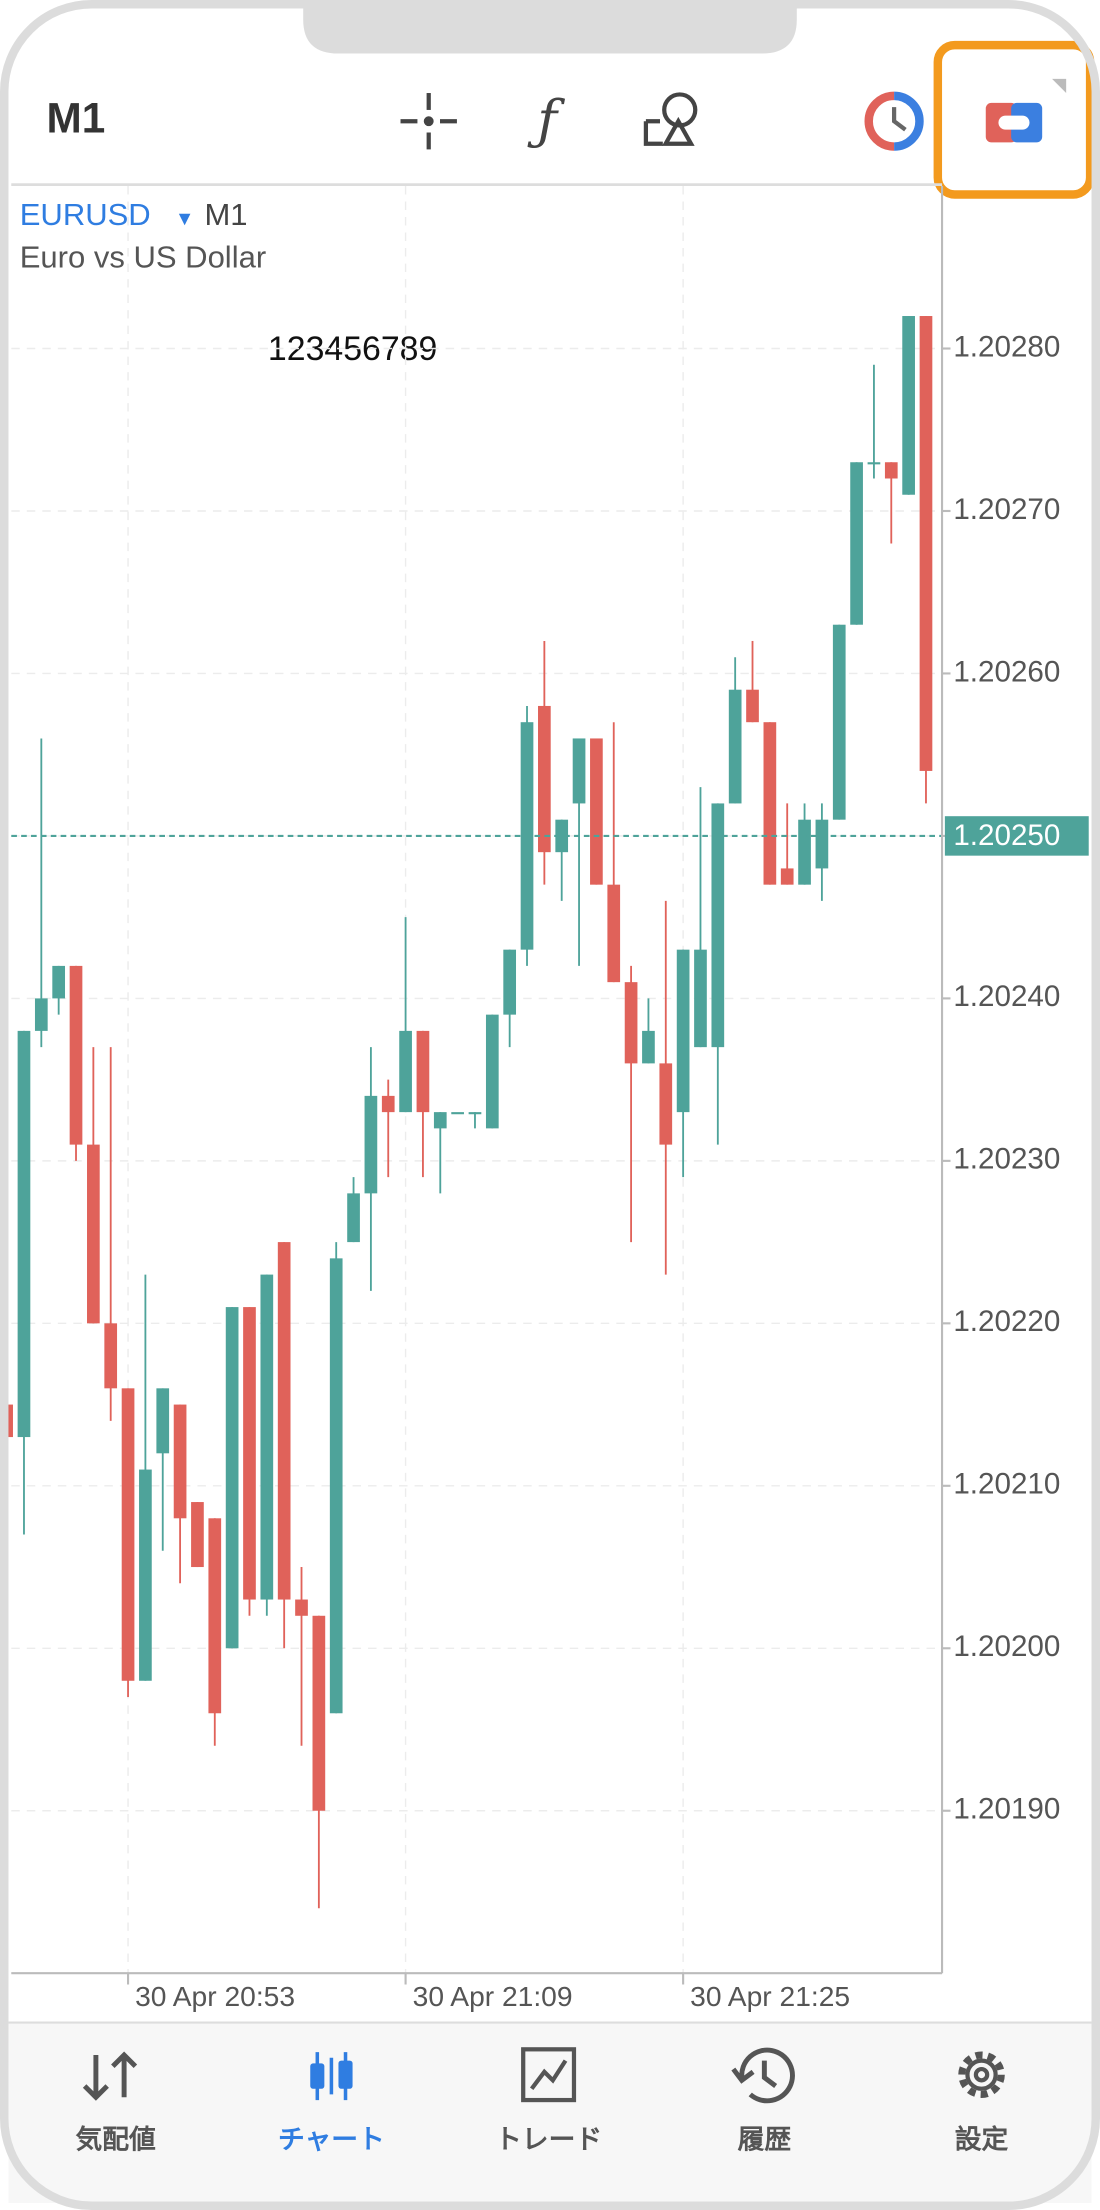 The height and width of the screenshot is (2210, 1100). I want to click on tab-label: チャート, so click(331, 2139).